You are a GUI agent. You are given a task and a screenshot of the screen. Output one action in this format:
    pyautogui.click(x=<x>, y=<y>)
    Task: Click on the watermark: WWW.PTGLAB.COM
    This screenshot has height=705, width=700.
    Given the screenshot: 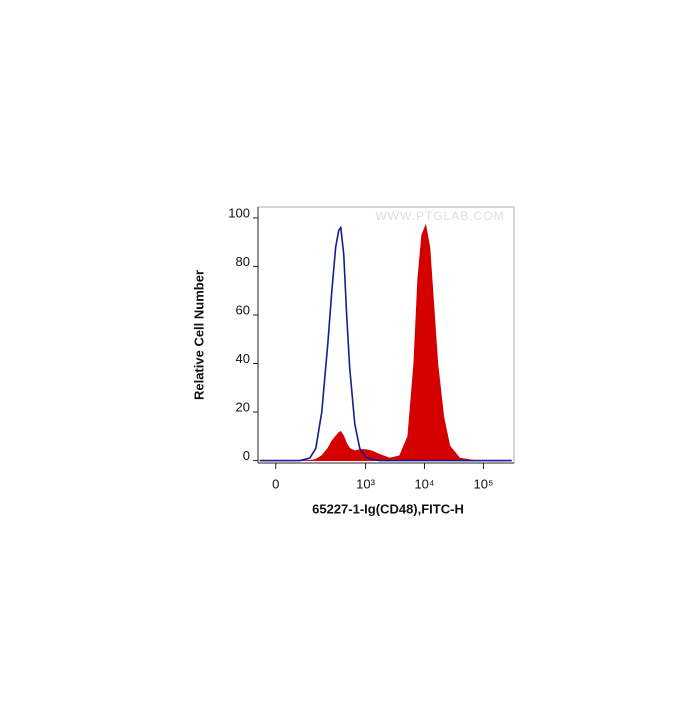 What is the action you would take?
    pyautogui.click(x=439, y=216)
    